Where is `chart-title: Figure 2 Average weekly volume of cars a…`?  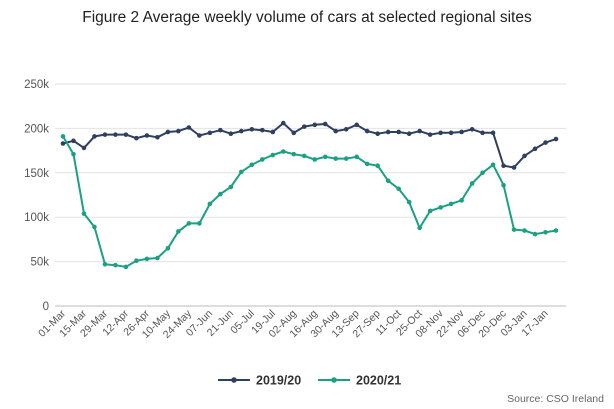 chart-title: Figure 2 Average weekly volume of cars a… is located at coordinates (307, 17).